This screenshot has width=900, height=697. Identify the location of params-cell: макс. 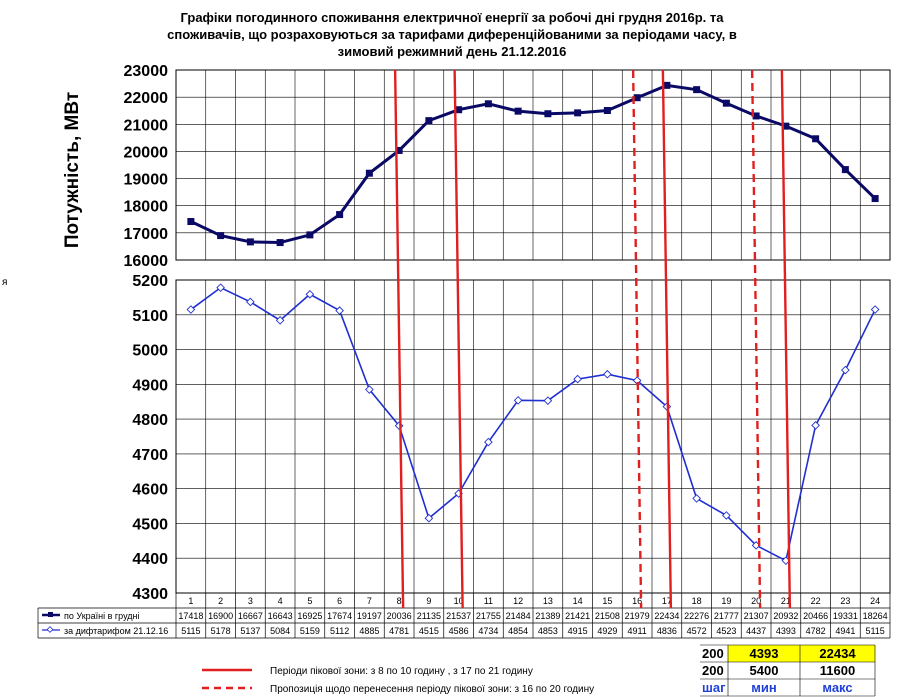
(837, 687).